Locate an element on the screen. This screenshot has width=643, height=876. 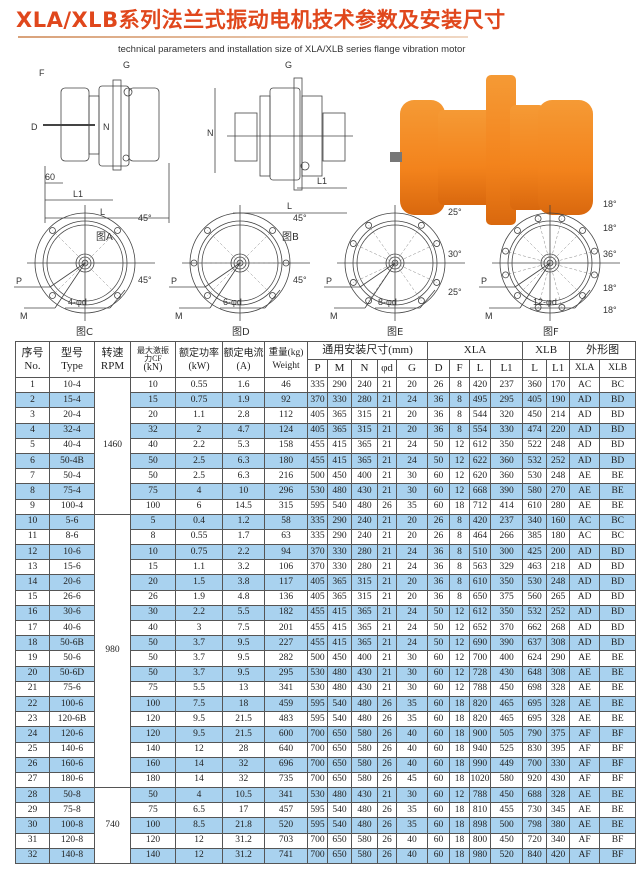
table-cell: 50-6D is located at coordinates (72, 673).